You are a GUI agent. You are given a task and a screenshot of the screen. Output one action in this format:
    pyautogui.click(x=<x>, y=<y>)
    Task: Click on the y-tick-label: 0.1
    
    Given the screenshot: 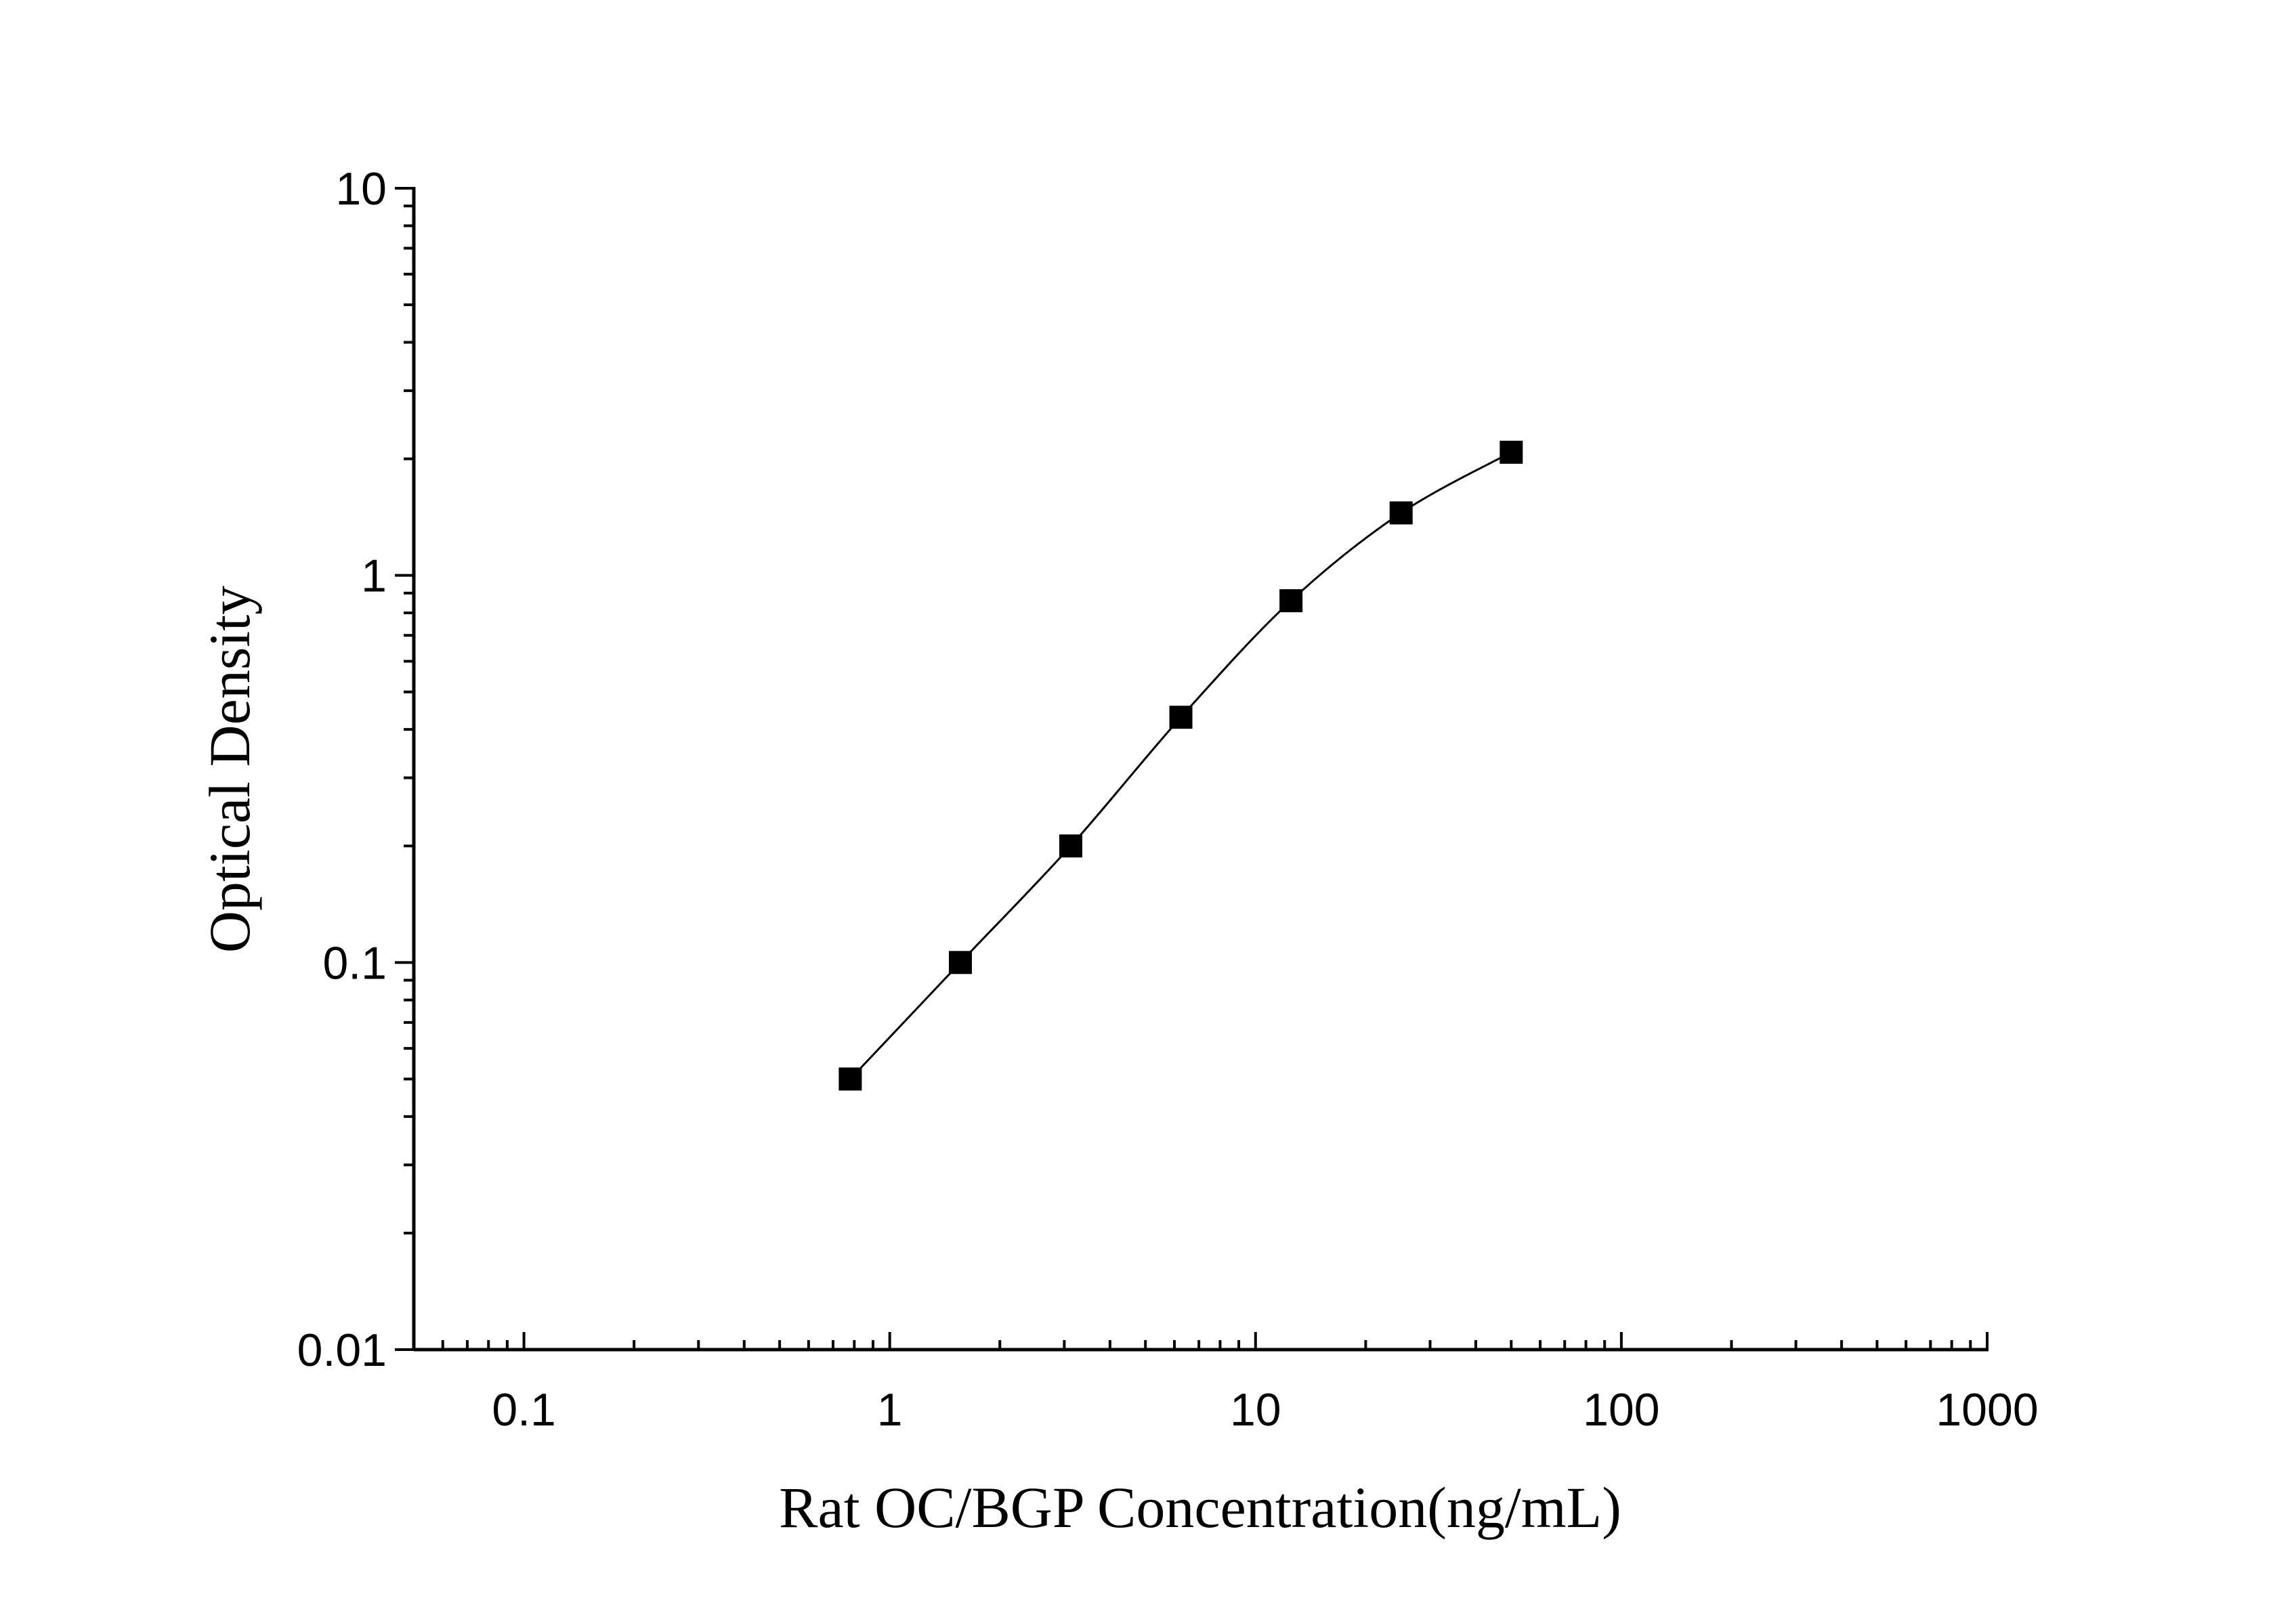 What is the action you would take?
    pyautogui.click(x=354, y=963)
    